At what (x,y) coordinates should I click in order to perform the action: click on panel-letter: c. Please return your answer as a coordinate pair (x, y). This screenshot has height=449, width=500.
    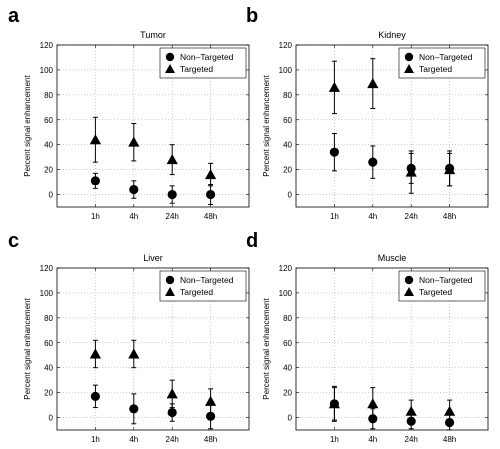
    Looking at the image, I should click on (13, 241).